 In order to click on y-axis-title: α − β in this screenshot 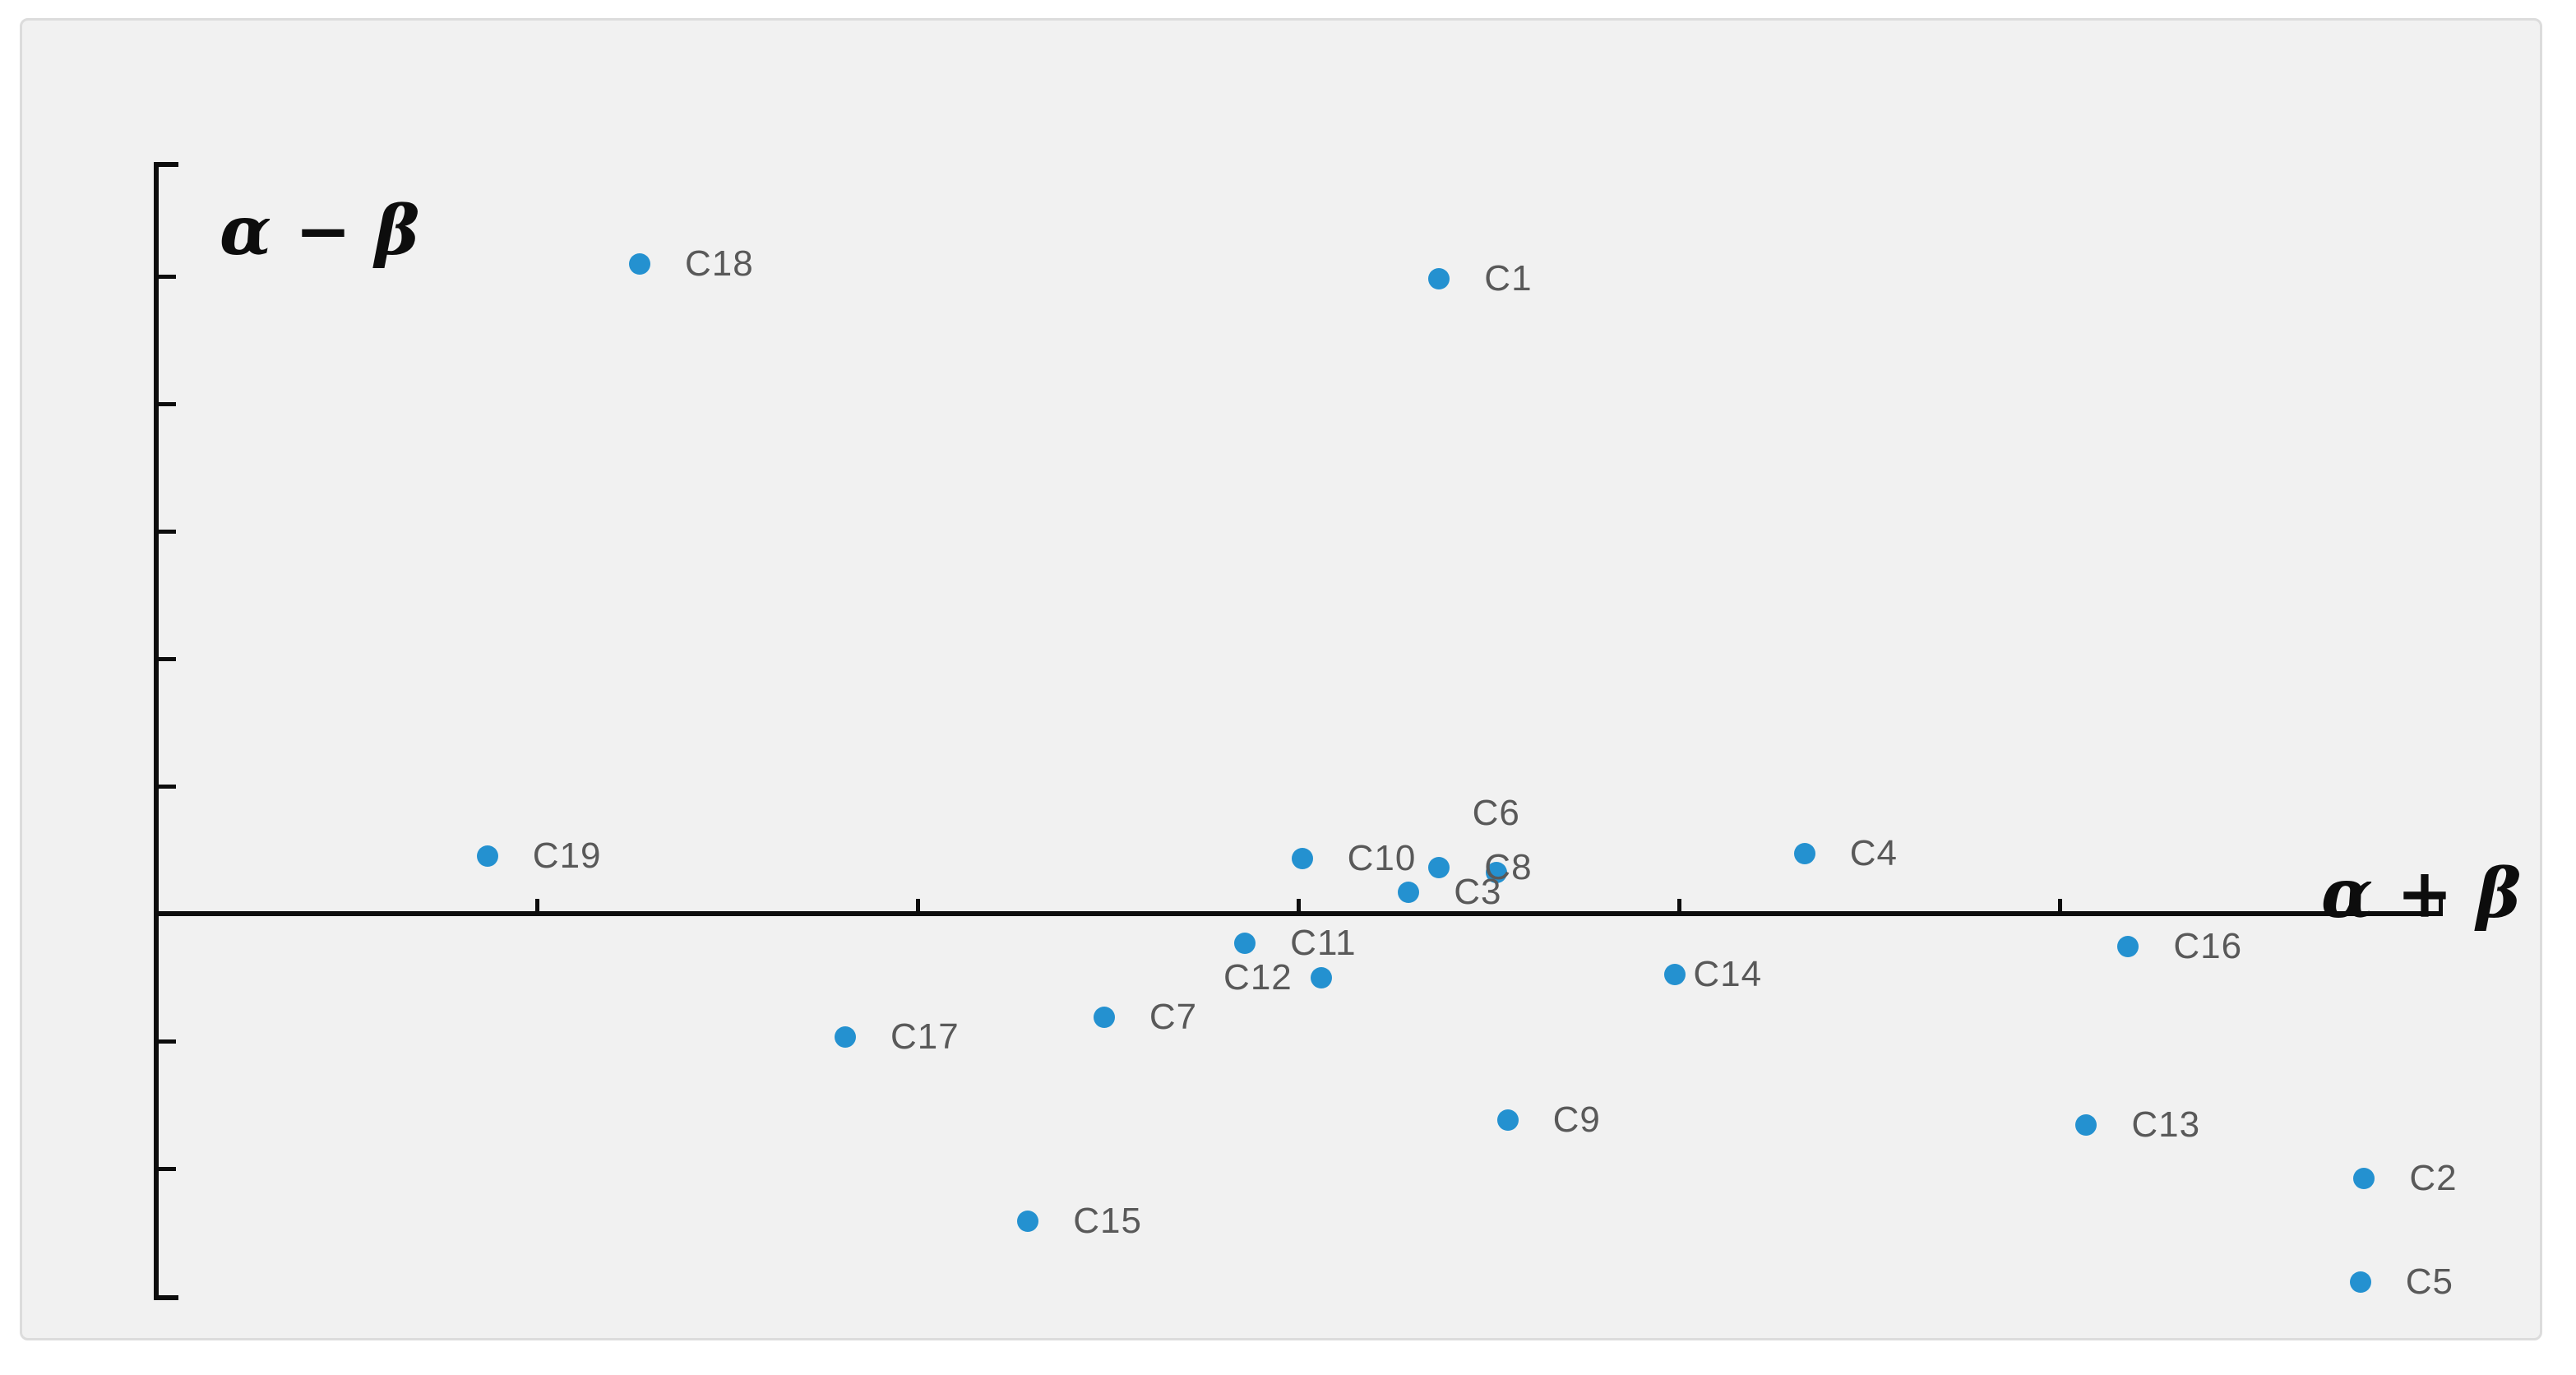, I will do `click(320, 231)`.